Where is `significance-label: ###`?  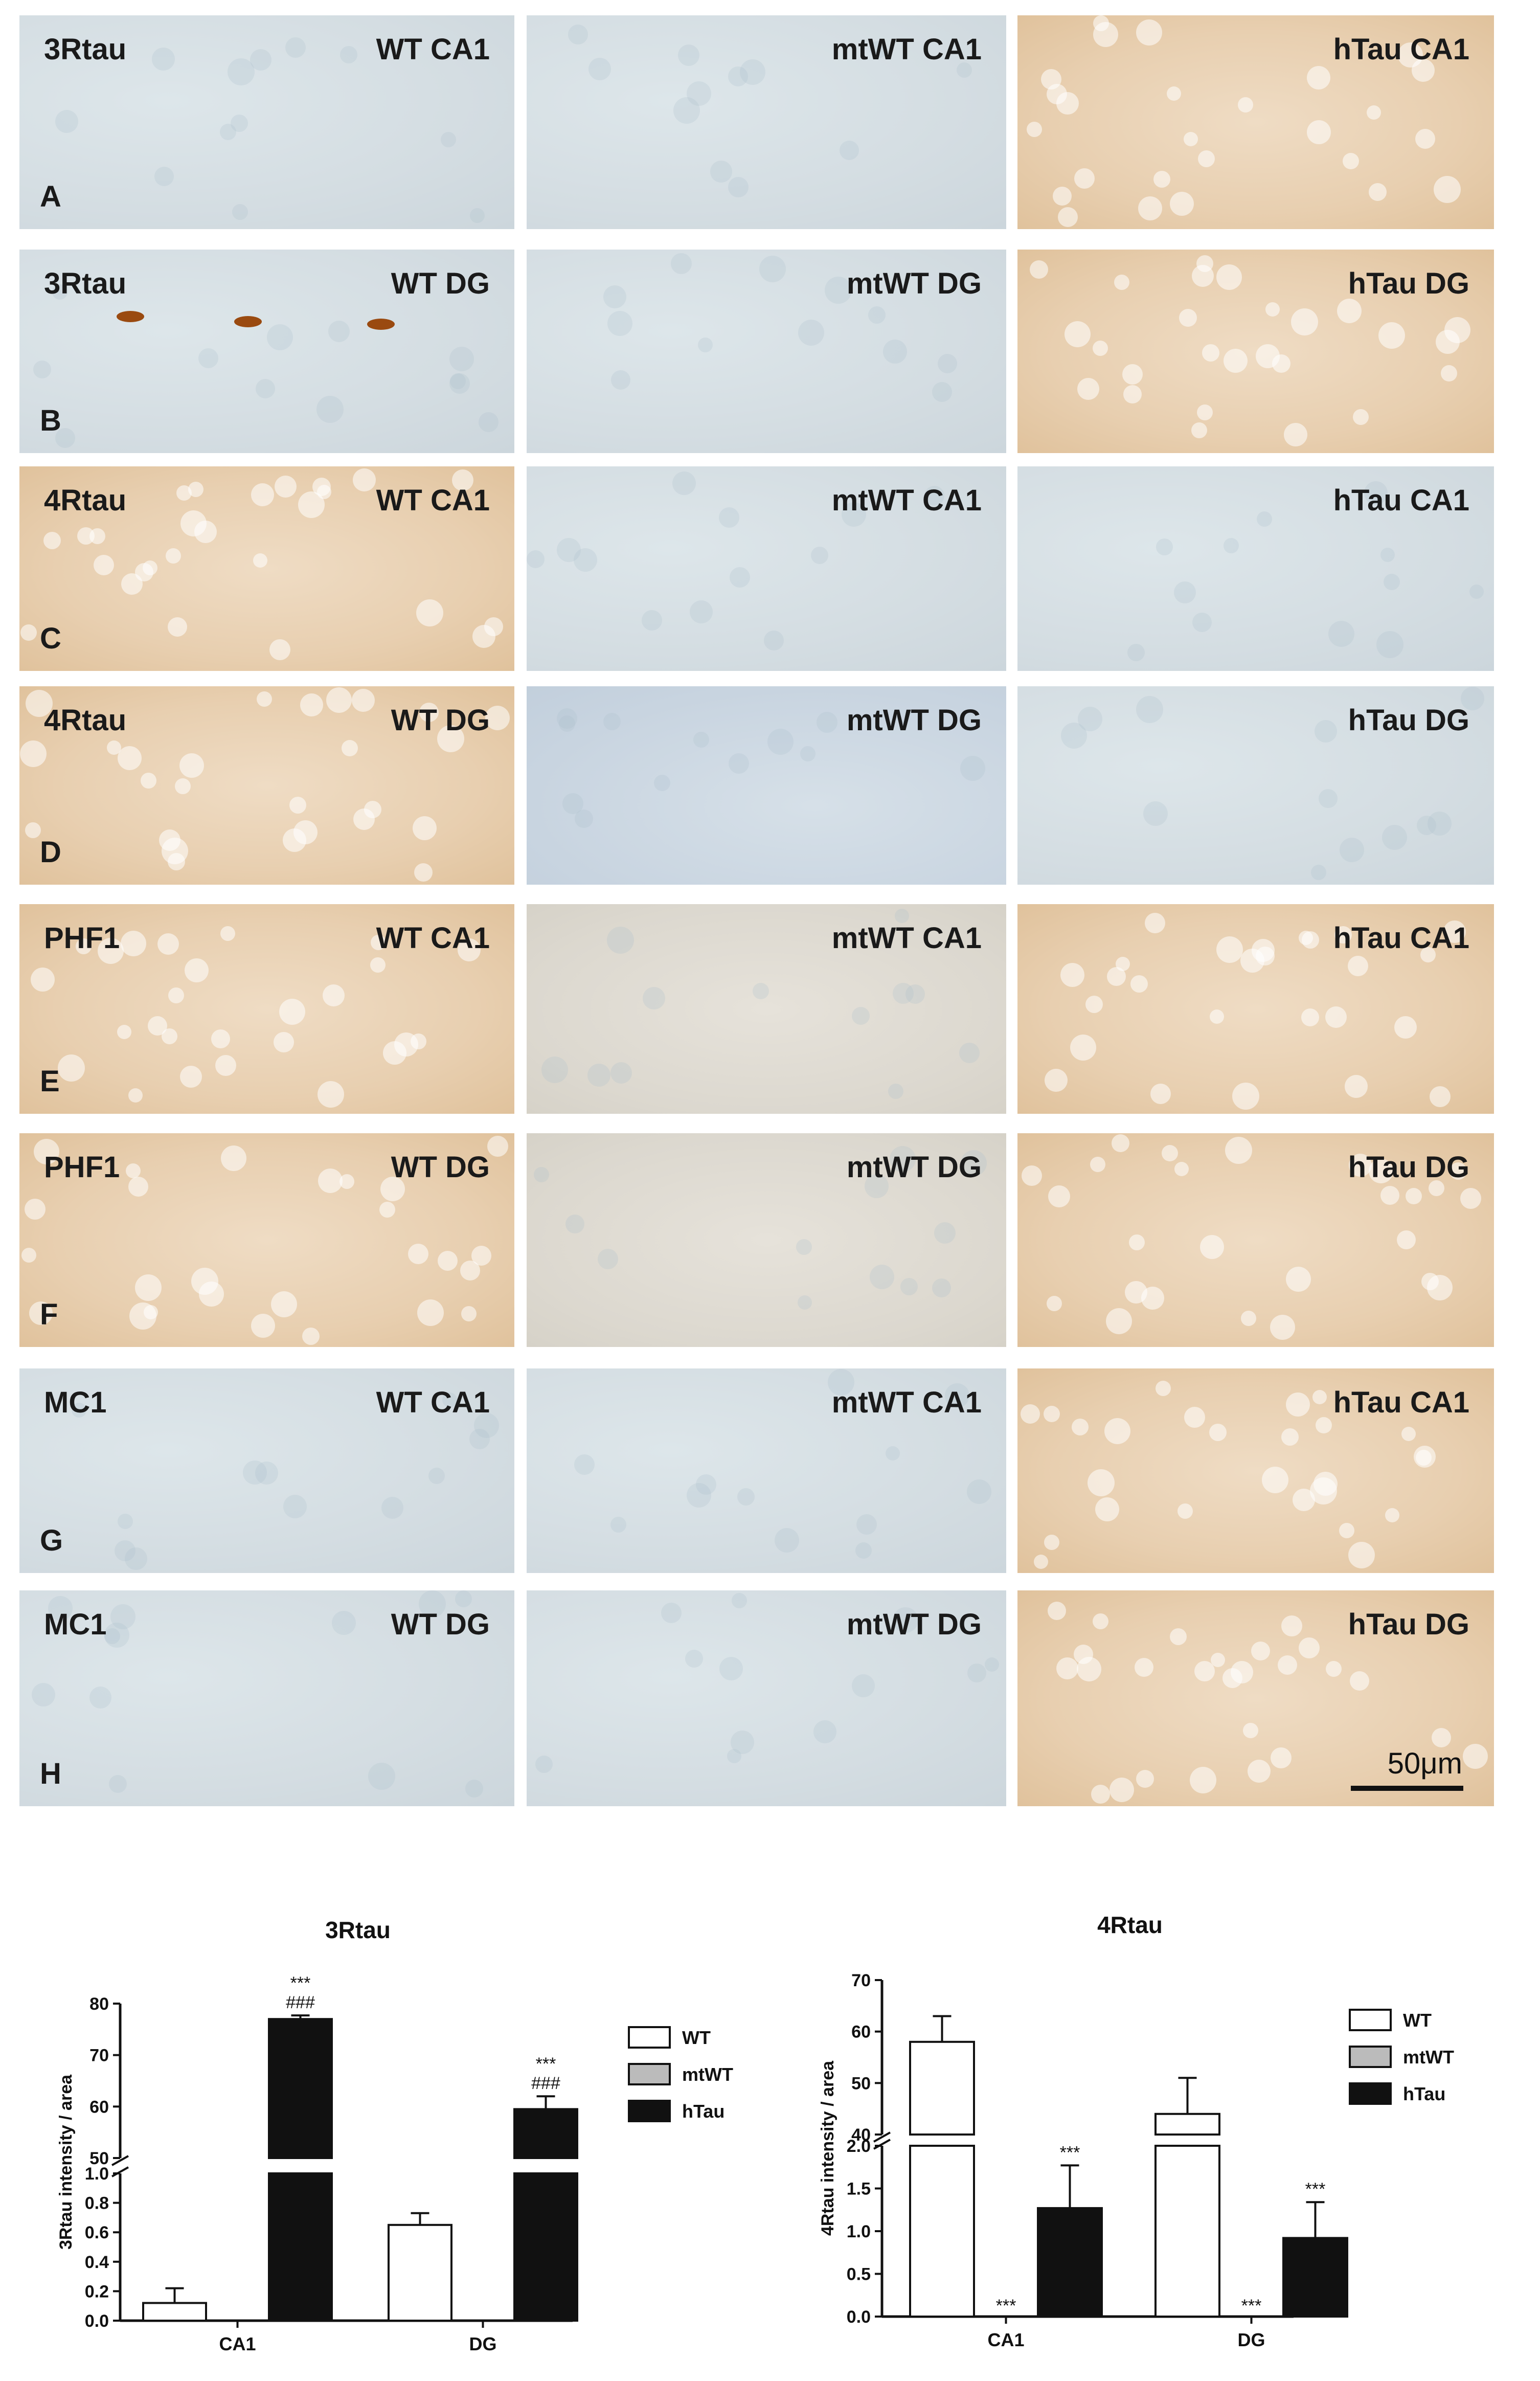
significance-label: ### is located at coordinates (545, 2083).